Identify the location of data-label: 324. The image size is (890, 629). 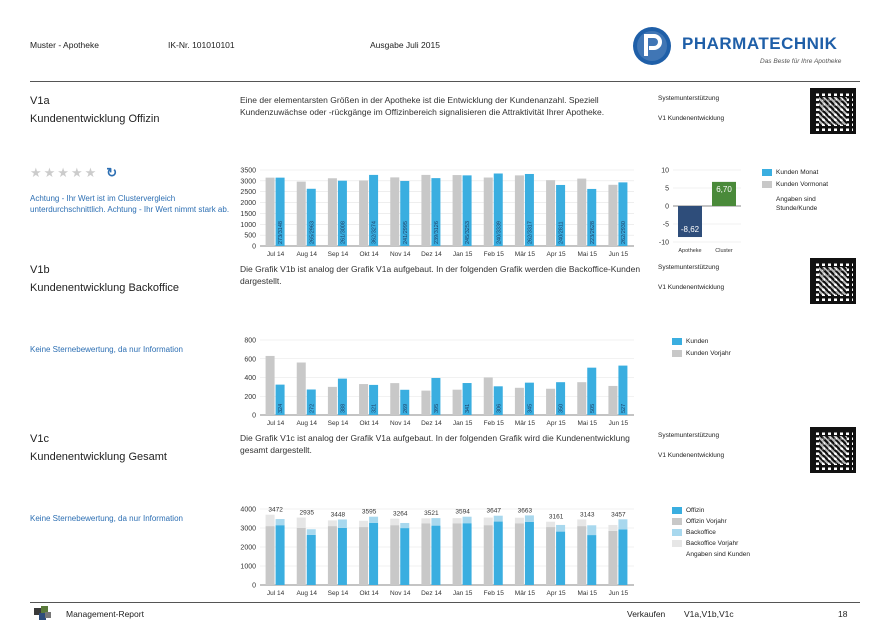
(281, 408).